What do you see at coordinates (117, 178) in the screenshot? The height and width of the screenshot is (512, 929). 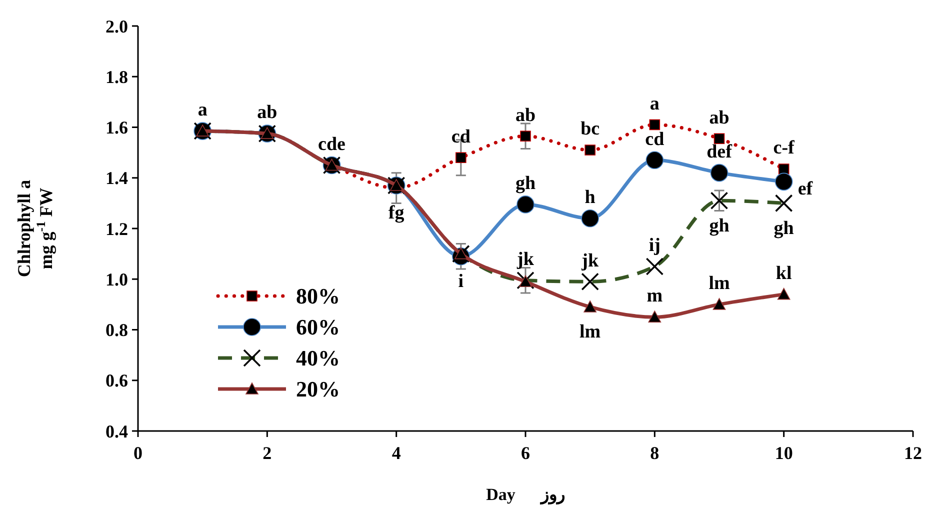 I see `y-tick-label: 1.4` at bounding box center [117, 178].